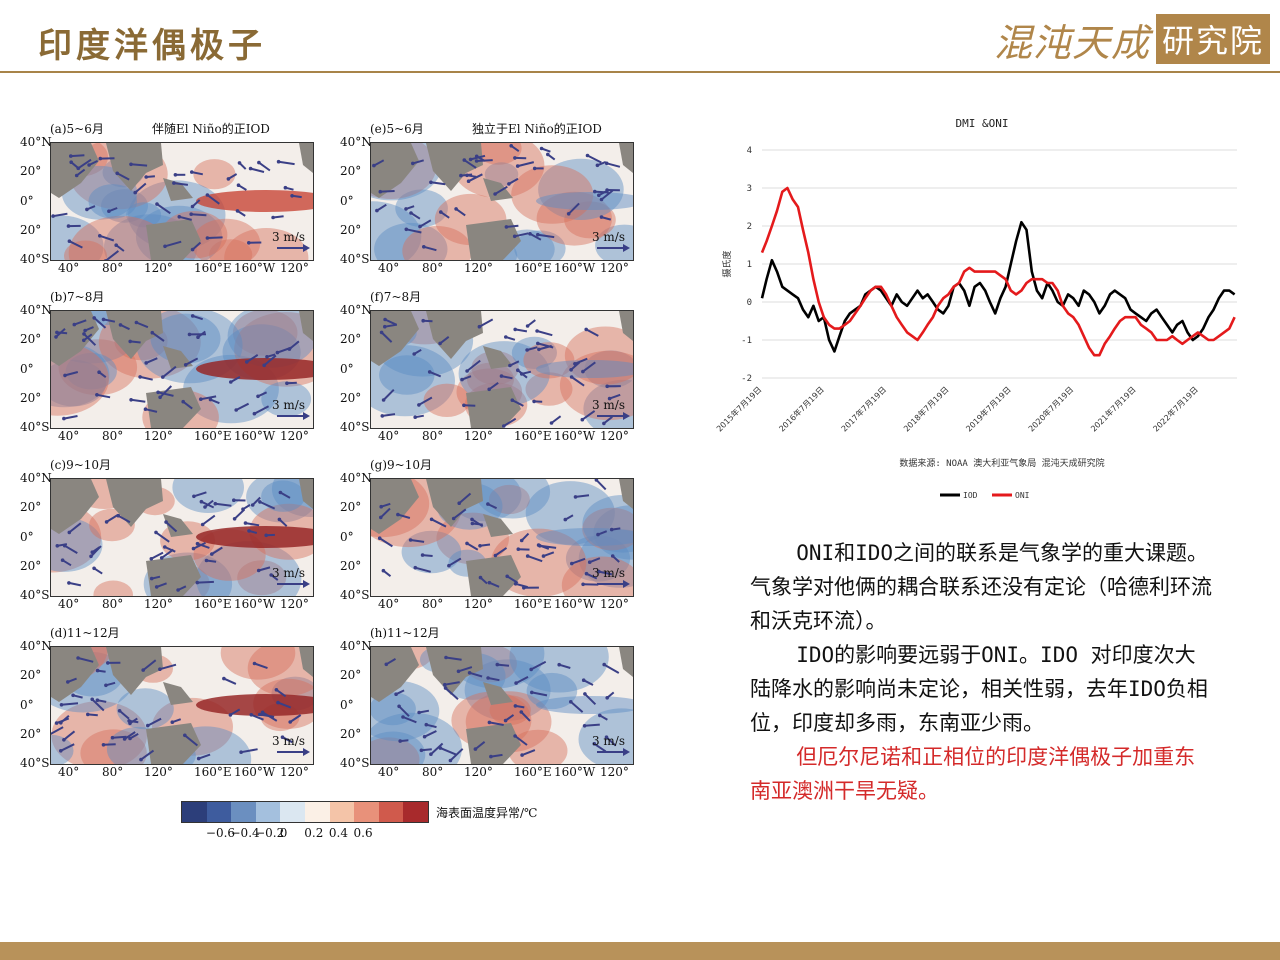  Describe the element at coordinates (1050, 408) in the screenshot. I see `x-tick-label: 2020年7月19日` at that location.